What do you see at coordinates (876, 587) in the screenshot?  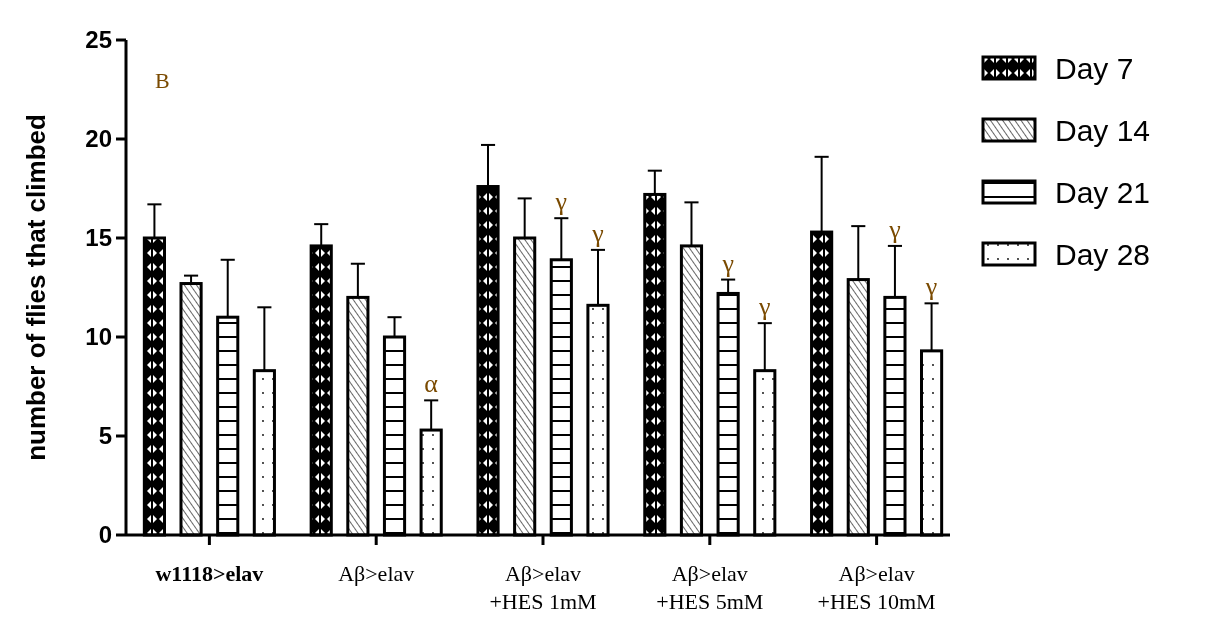 I see `x-tick-label: Aβ>elav +HES 10mM` at bounding box center [876, 587].